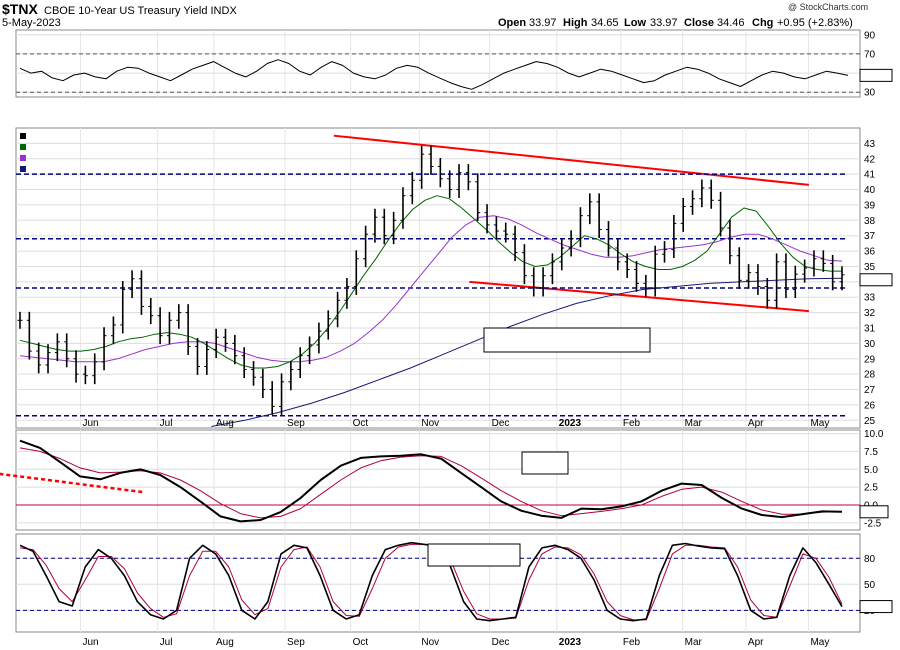 The height and width of the screenshot is (650, 900). Describe the element at coordinates (876, 280) in the screenshot. I see `price-last-value-box` at that location.